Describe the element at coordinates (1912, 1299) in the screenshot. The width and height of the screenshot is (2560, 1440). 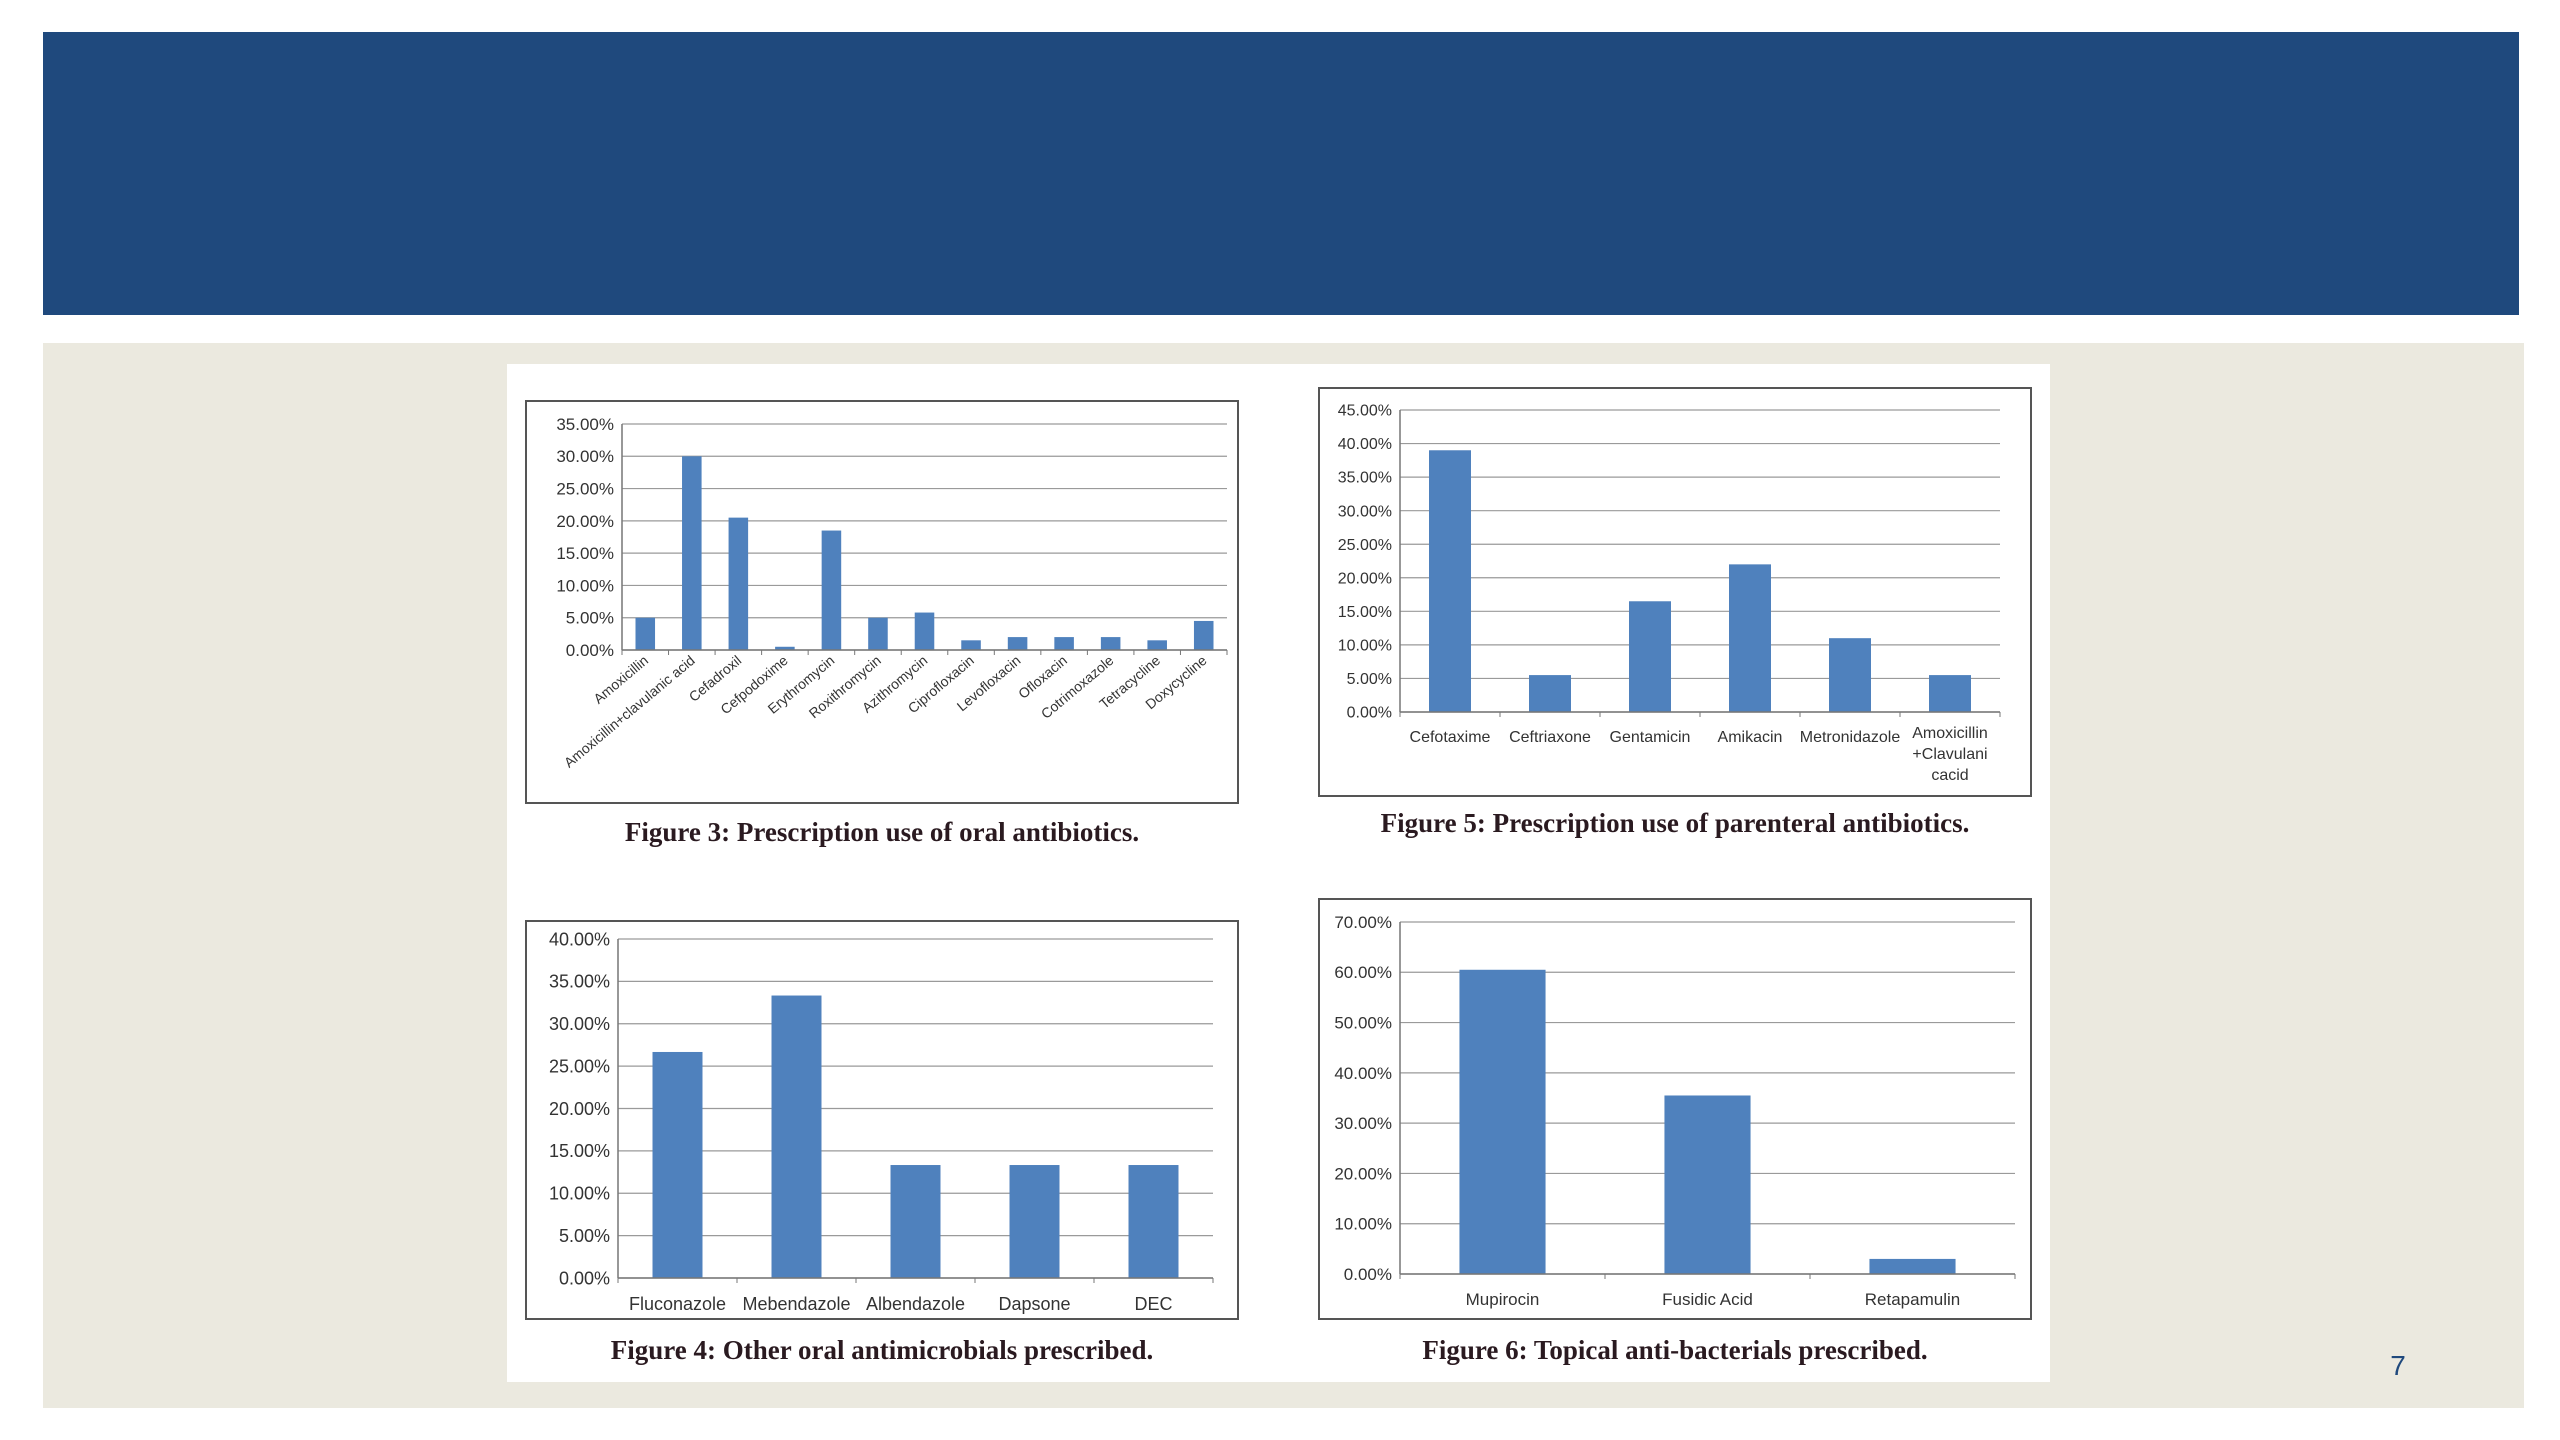
I see `x-category-label: Retapamulin` at that location.